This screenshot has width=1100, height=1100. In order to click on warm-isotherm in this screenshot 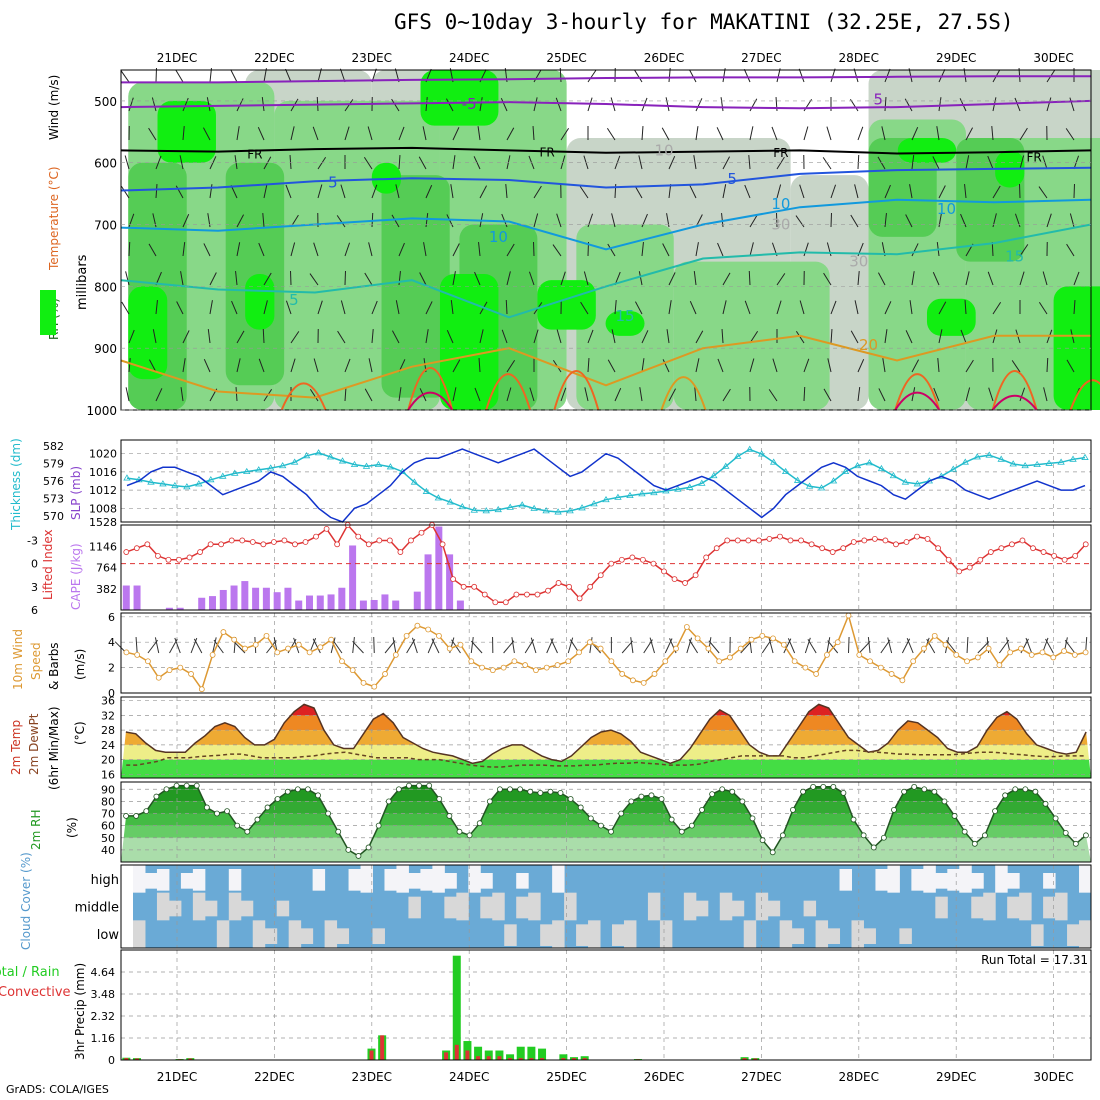, I will do `click(303, 396)`.